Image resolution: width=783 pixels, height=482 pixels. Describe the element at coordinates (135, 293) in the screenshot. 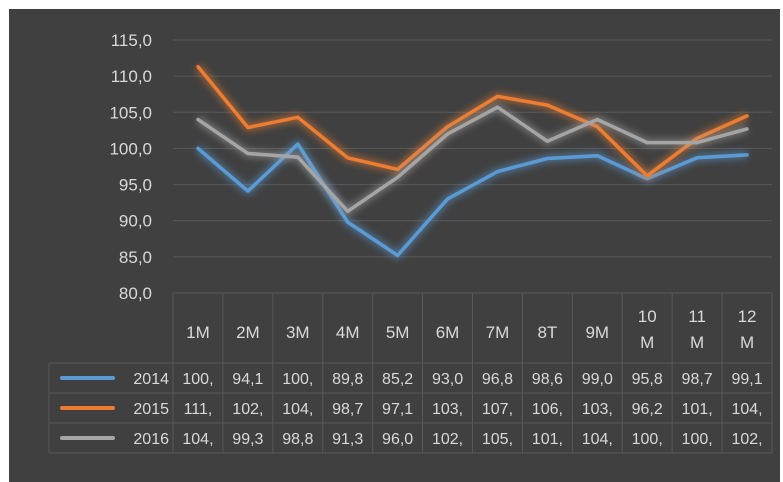

I see `y-tick-label: 80,0` at that location.